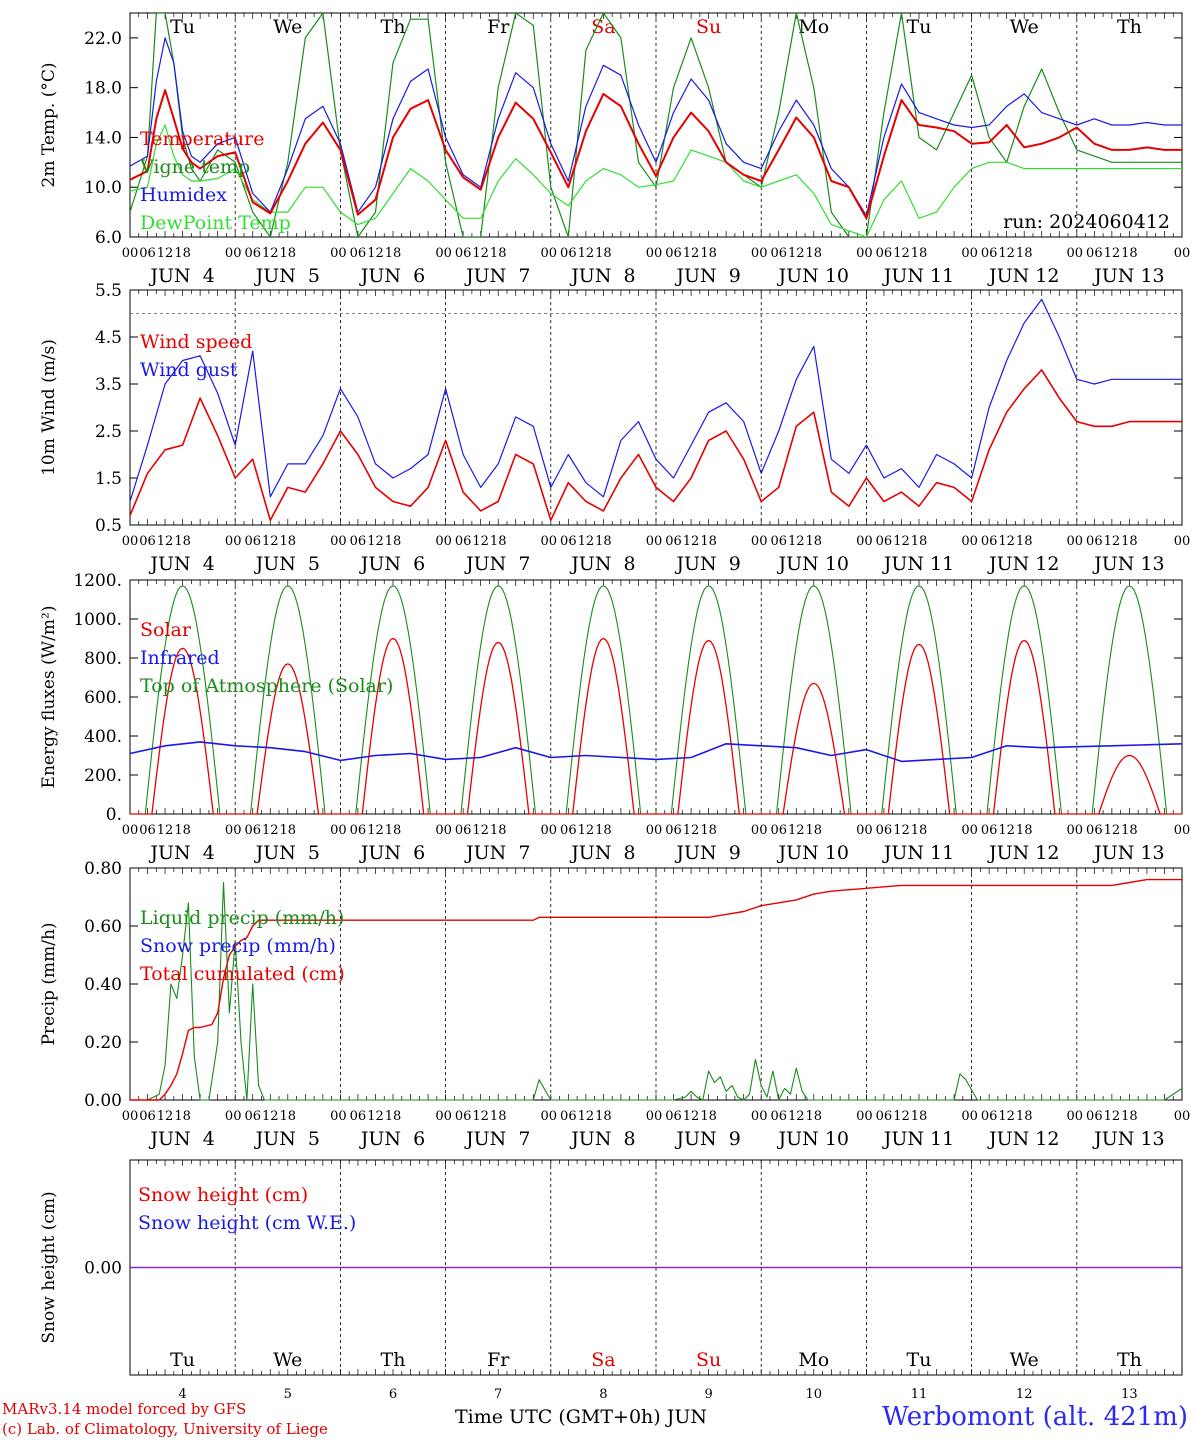 Image resolution: width=1194 pixels, height=1440 pixels. I want to click on credit-line-1: MARv3.14 model forced by GFS, so click(124, 1409).